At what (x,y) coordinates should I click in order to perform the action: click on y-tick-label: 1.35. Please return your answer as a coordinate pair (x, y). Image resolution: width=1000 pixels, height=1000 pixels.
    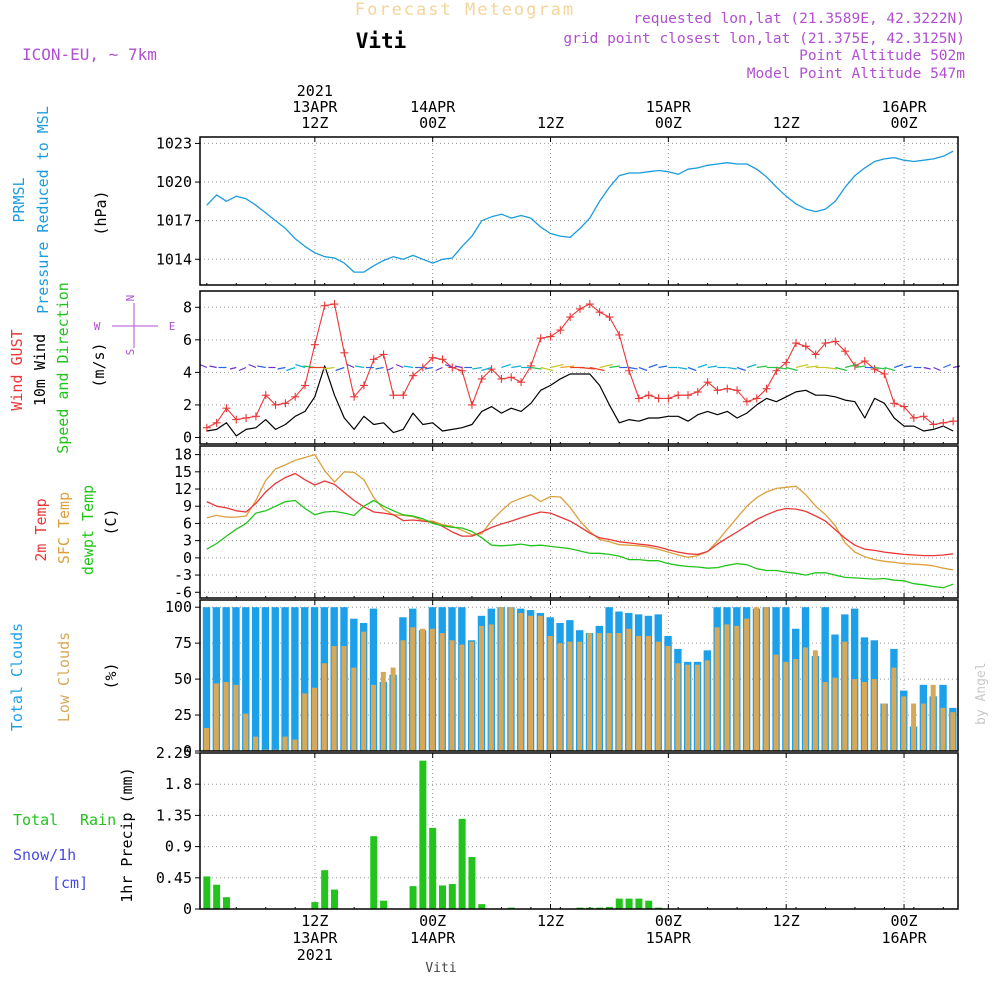
    Looking at the image, I should click on (174, 815).